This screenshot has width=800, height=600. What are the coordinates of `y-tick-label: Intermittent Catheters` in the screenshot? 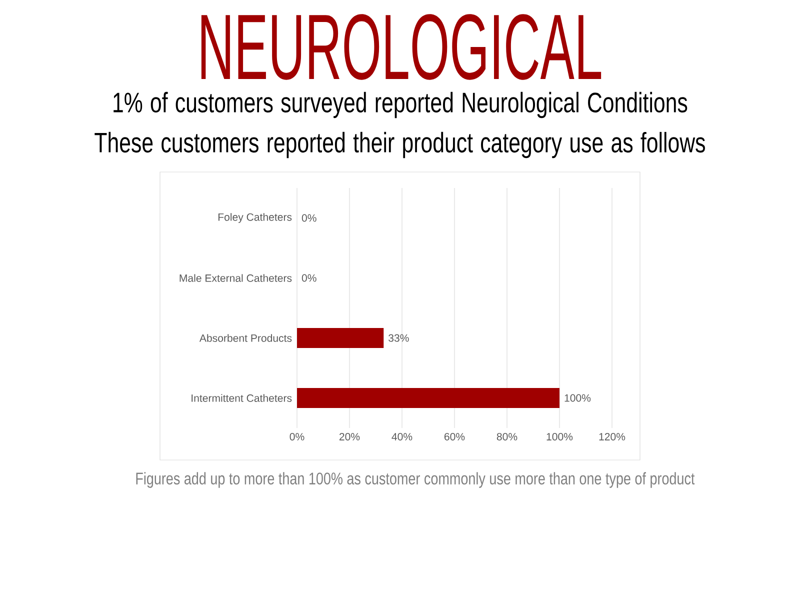 It's located at (242, 398).